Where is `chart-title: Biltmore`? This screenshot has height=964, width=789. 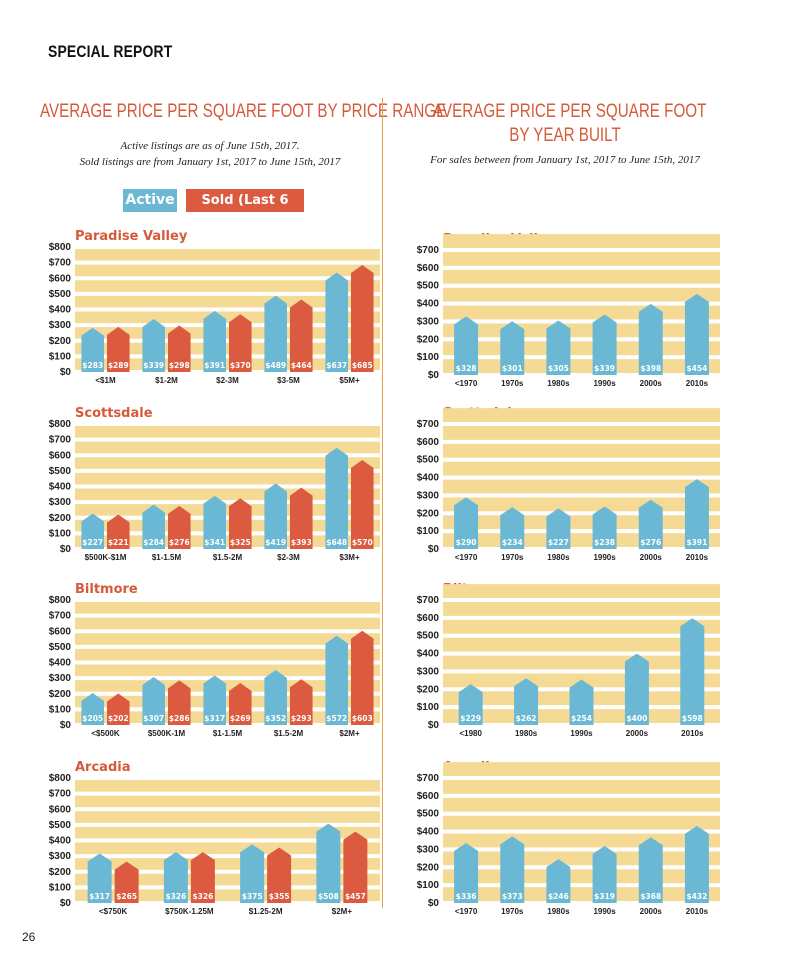 chart-title: Biltmore is located at coordinates (106, 589).